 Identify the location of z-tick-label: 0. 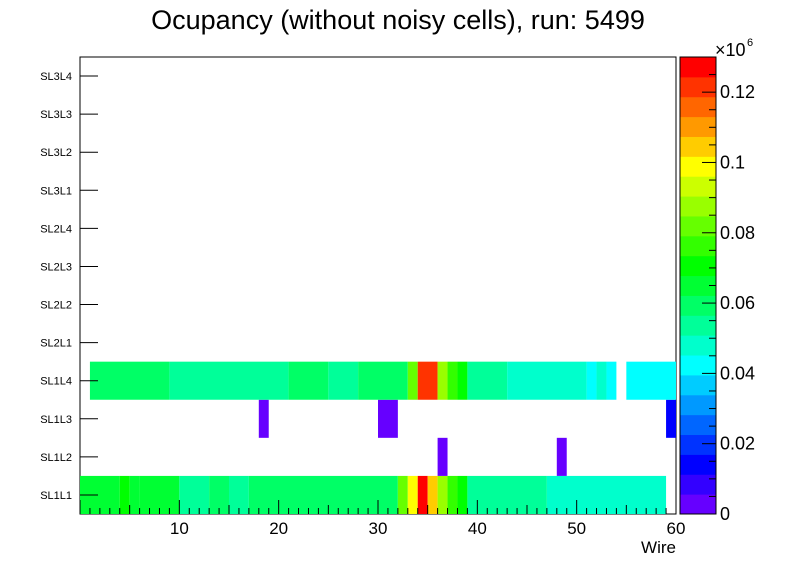
(725, 514).